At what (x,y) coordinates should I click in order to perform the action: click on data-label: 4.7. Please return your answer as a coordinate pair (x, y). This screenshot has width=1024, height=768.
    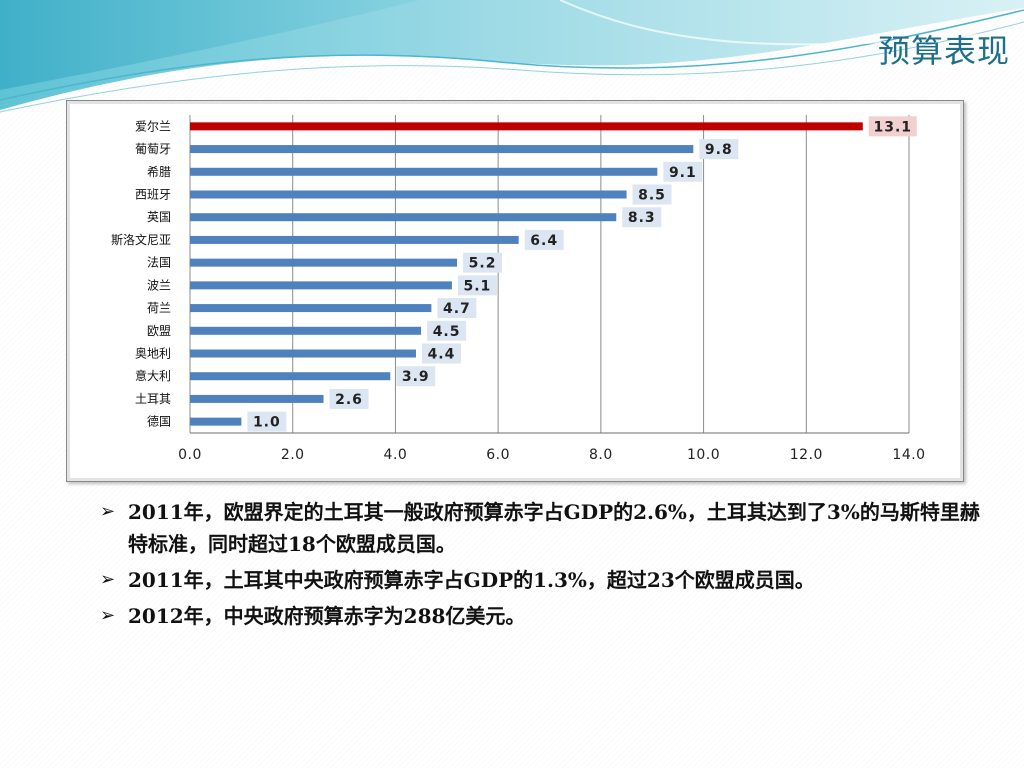
    Looking at the image, I should click on (457, 309).